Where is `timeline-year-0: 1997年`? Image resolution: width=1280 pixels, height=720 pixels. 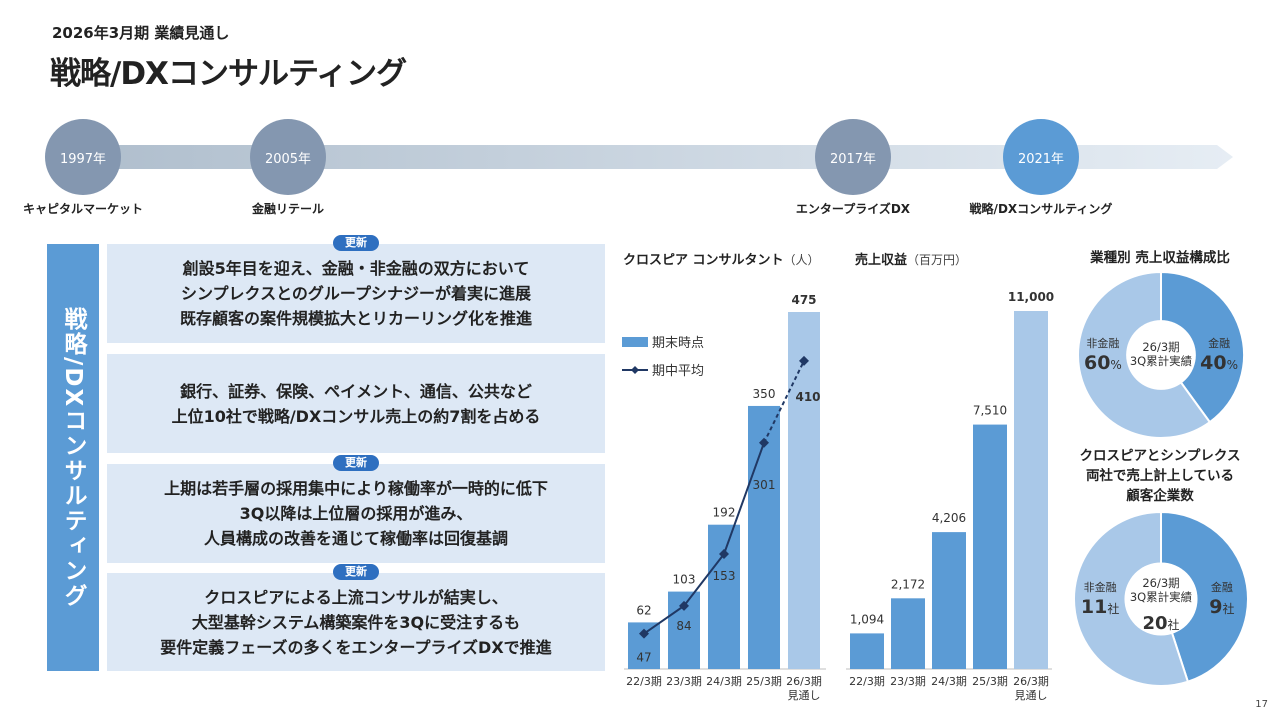
timeline-year-0: 1997年 is located at coordinates (83, 157).